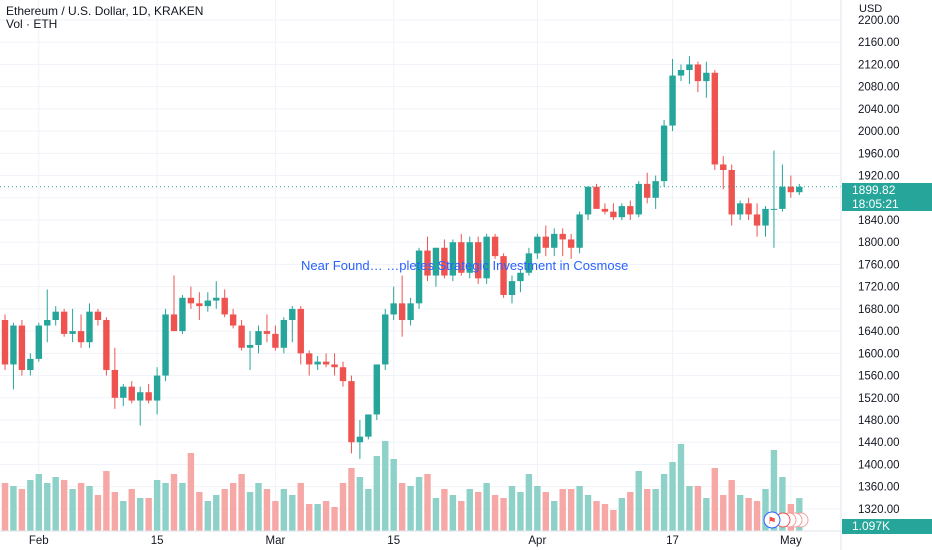 The height and width of the screenshot is (550, 932). Describe the element at coordinates (791, 541) in the screenshot. I see `time-tick-label: May` at that location.